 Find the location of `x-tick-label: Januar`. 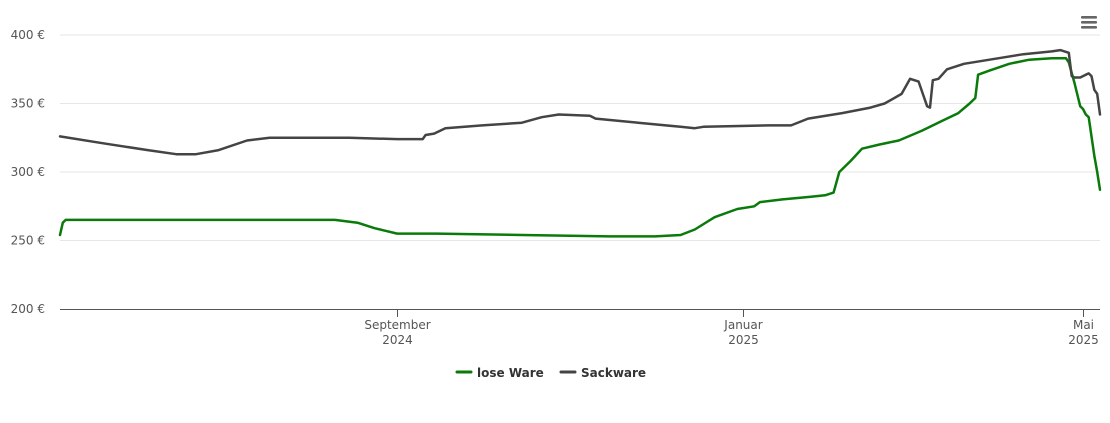

x-tick-label: Januar is located at coordinates (742, 325).